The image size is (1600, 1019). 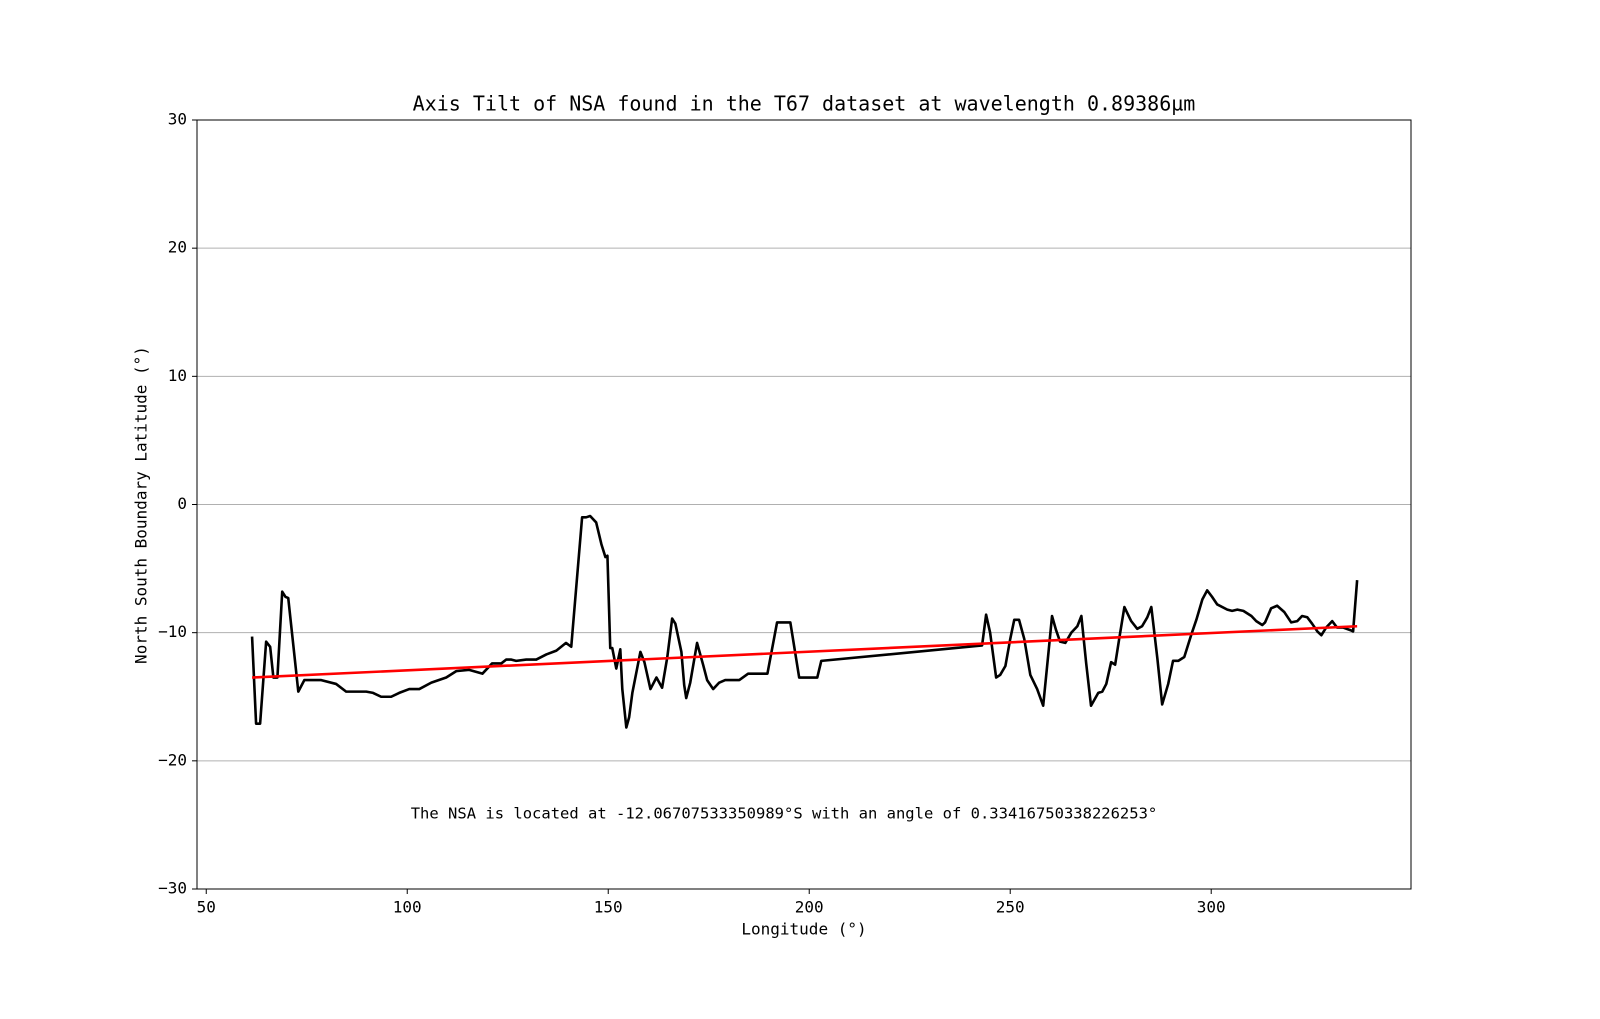 What do you see at coordinates (803, 929) in the screenshot?
I see `x-axis-label: Longitude (°)` at bounding box center [803, 929].